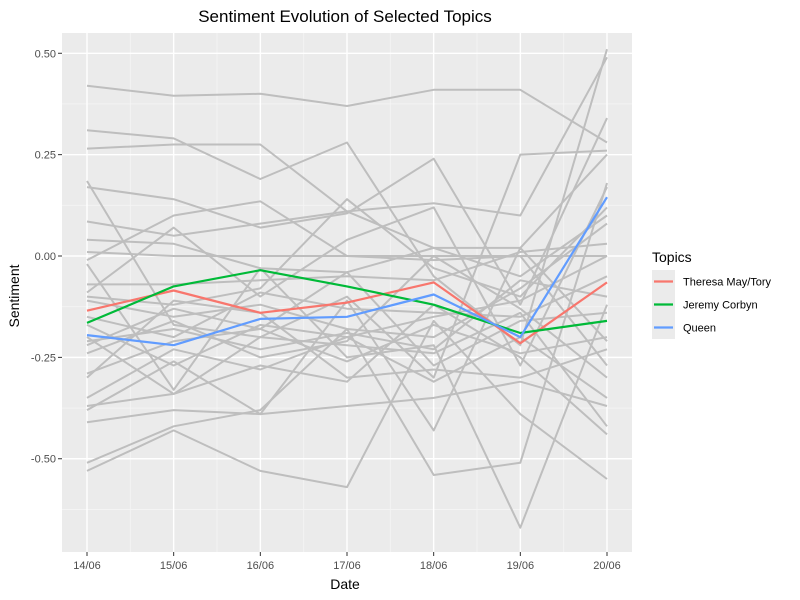 The image size is (800, 600). I want to click on legend-items: Theresa May/Tory Jeremy Corbyn Queen, so click(712, 304).